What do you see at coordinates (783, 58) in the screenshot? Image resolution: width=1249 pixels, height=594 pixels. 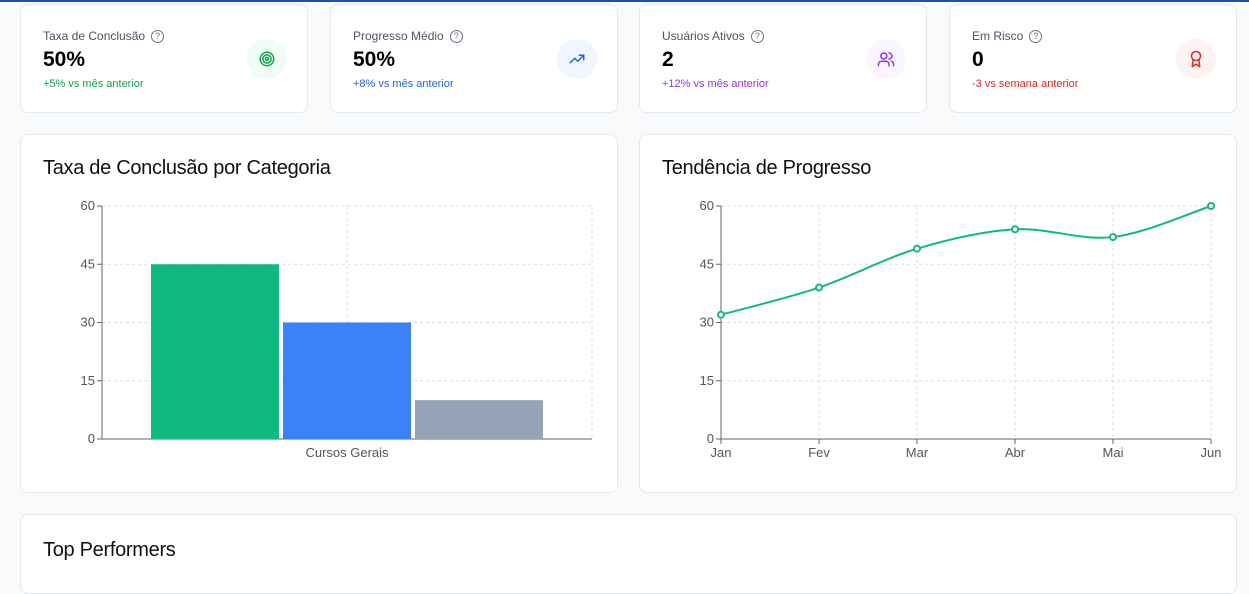 I see `kpi-card: Usuários Ativos? 2 +12% vs mês anterior` at bounding box center [783, 58].